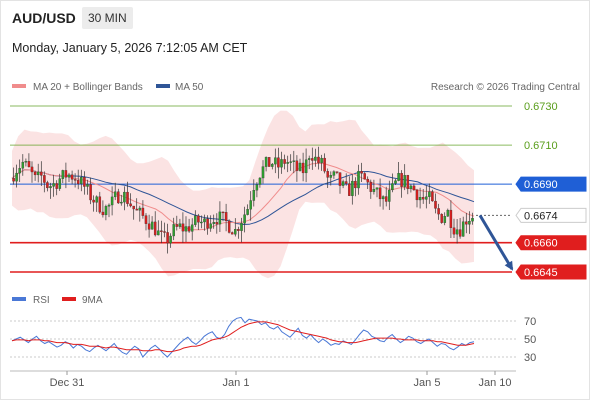  What do you see at coordinates (530, 358) in the screenshot?
I see `rsi-tick-30: 30` at bounding box center [530, 358].